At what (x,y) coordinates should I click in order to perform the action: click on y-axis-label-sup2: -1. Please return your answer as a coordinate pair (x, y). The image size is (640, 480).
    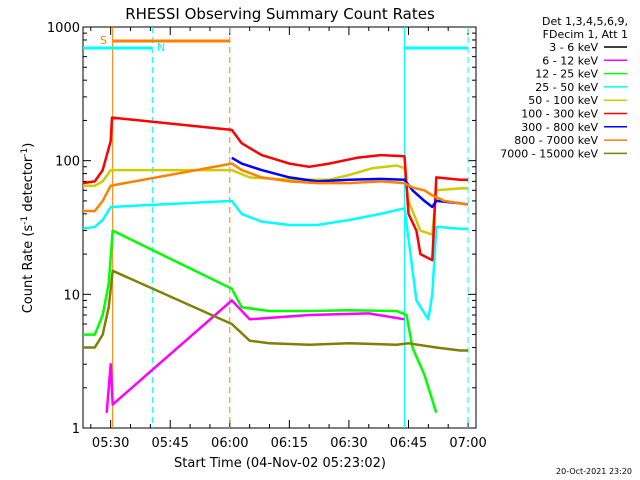
    Looking at the image, I should click on (25, 152).